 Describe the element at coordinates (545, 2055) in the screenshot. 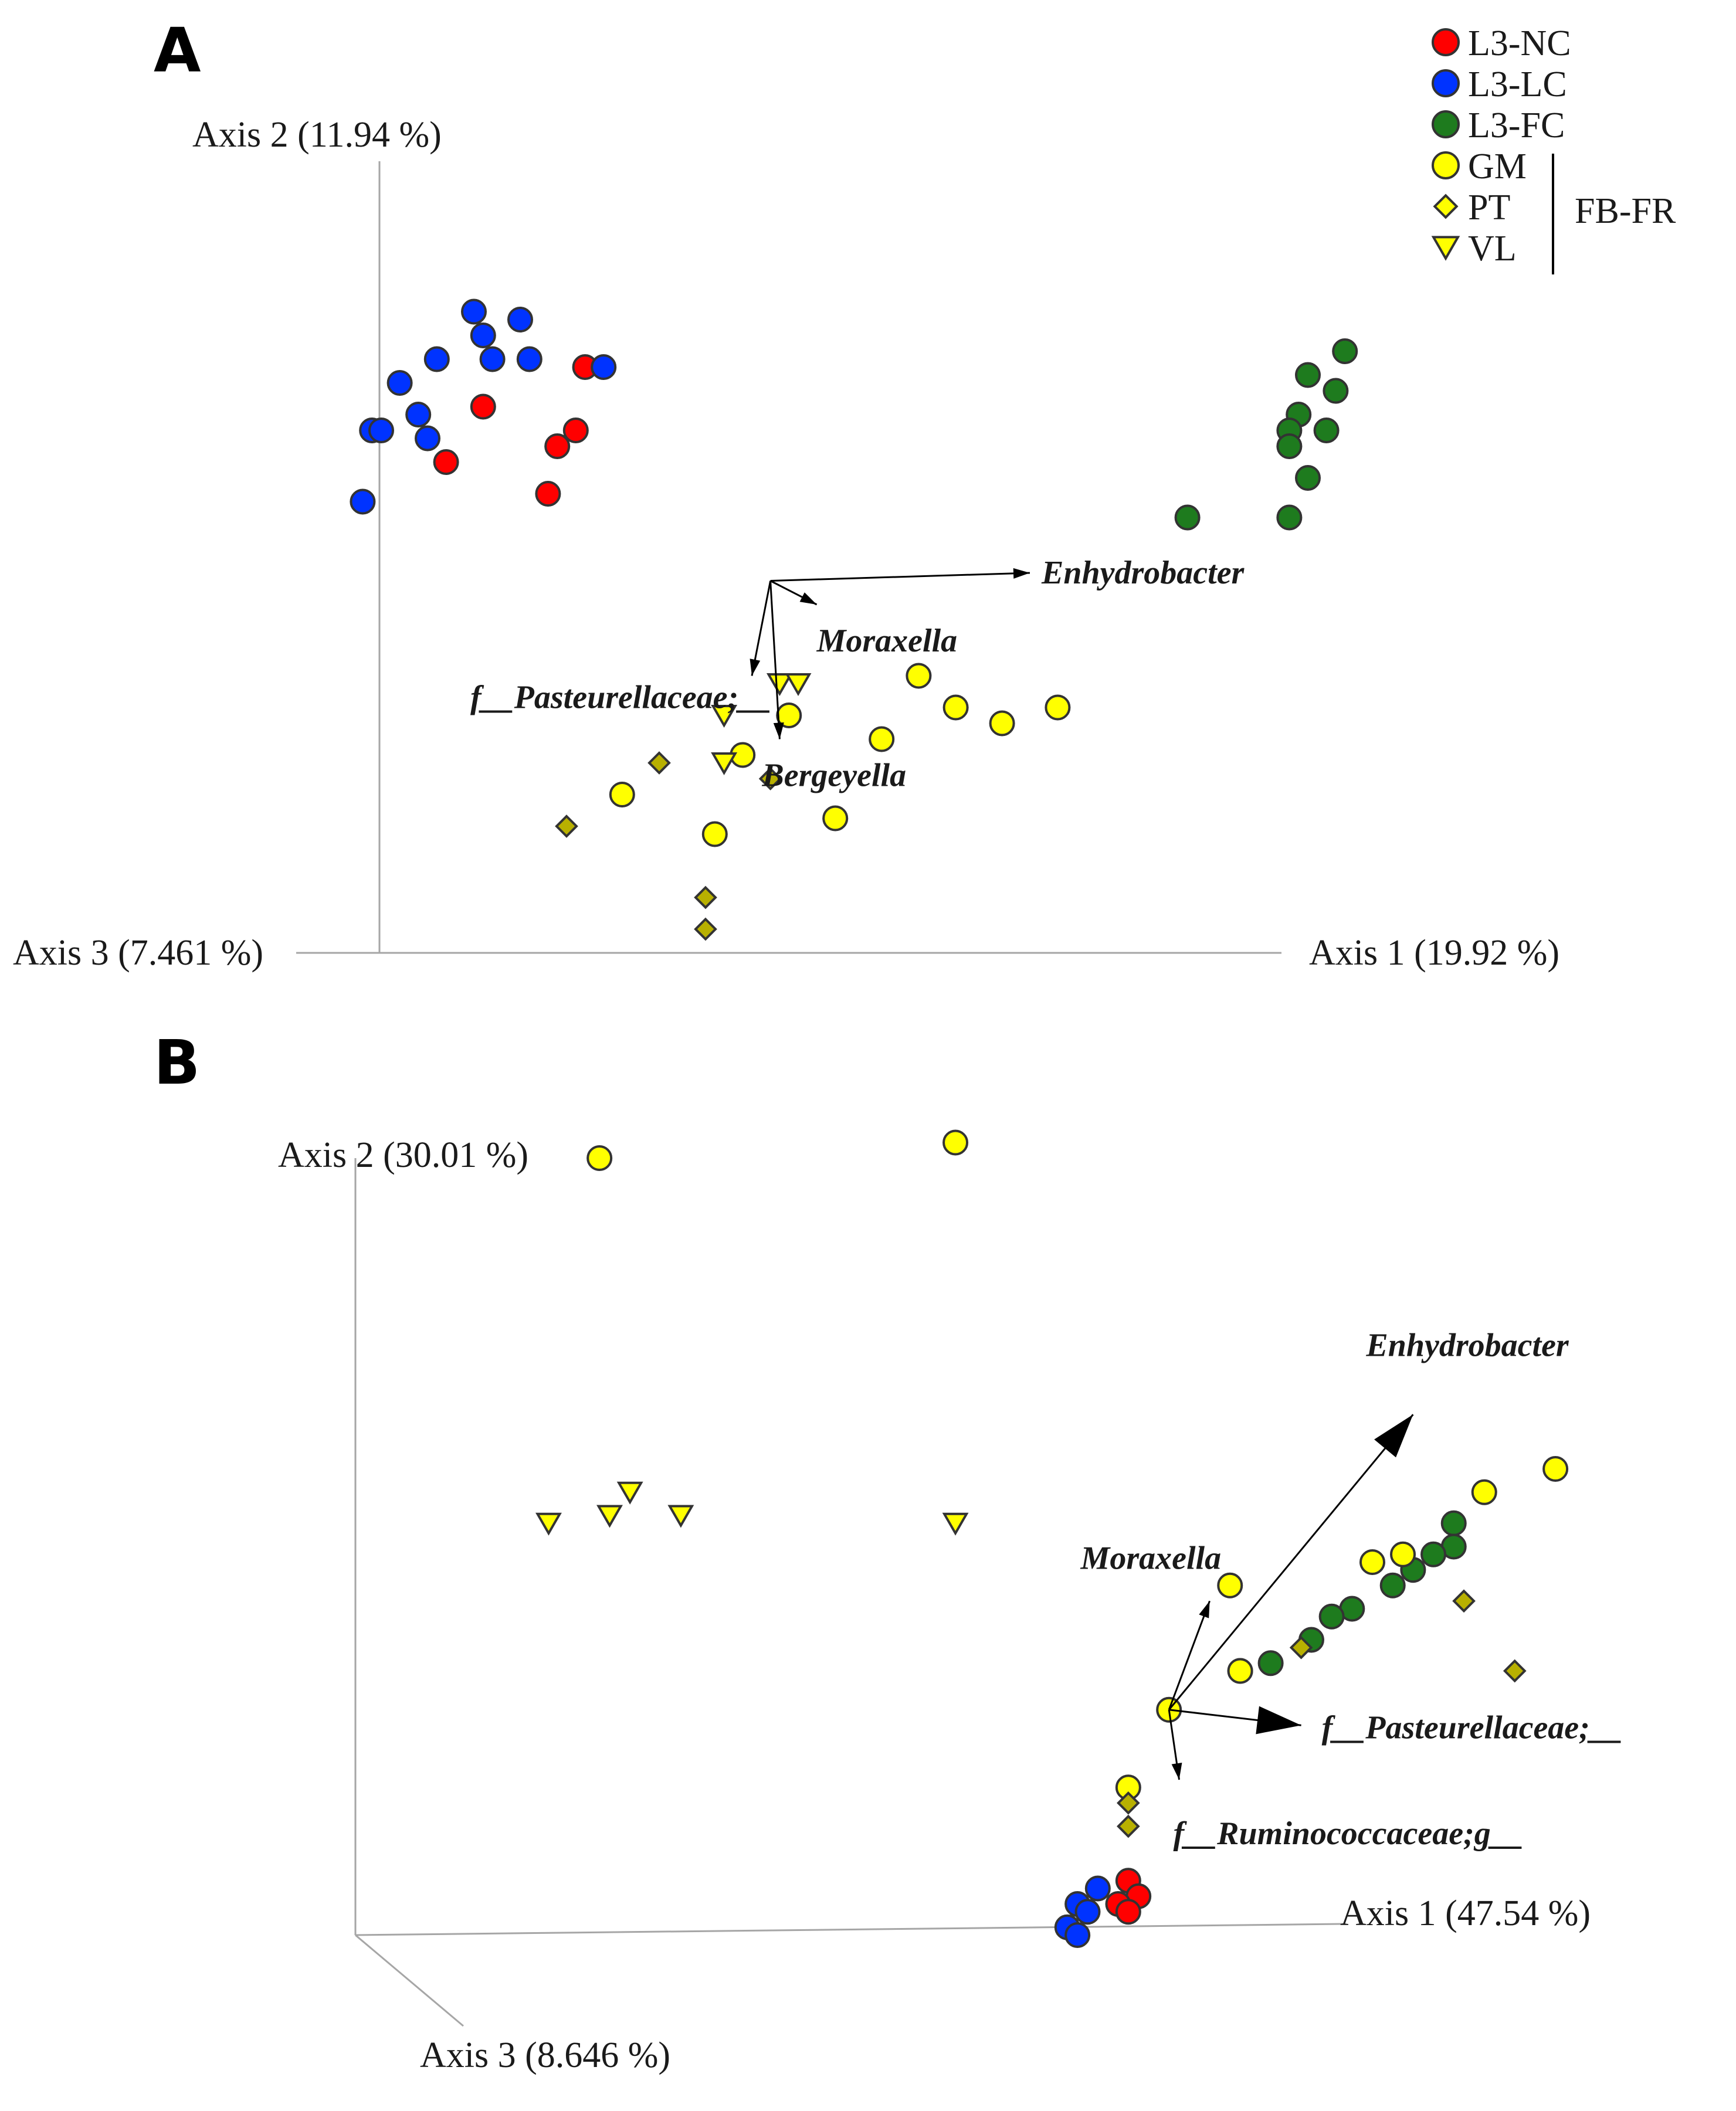

I see `panel-b-axis-3-label: Axis 3 (8.646 %)` at that location.